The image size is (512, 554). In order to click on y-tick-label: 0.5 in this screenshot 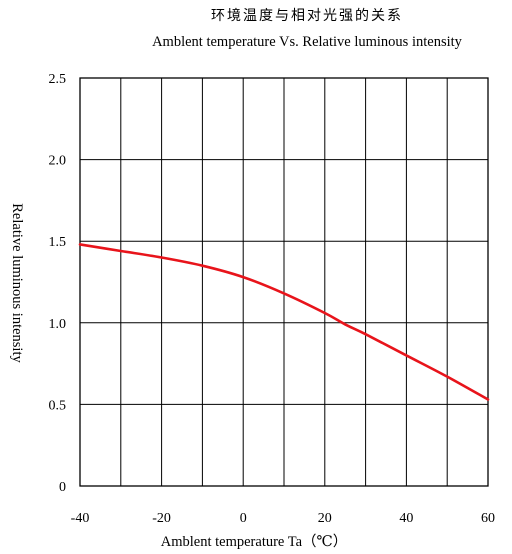, I will do `click(58, 405)`.